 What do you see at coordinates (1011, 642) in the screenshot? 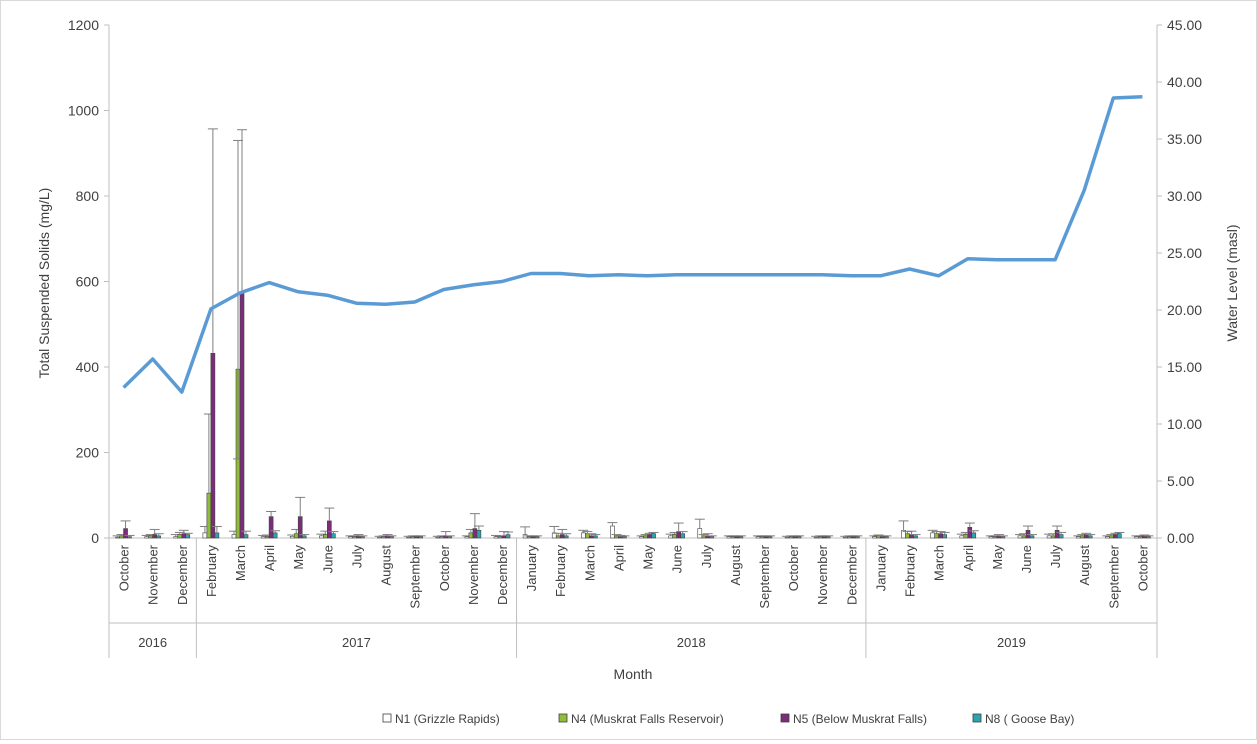
I see `year-label: 2019` at bounding box center [1011, 642].